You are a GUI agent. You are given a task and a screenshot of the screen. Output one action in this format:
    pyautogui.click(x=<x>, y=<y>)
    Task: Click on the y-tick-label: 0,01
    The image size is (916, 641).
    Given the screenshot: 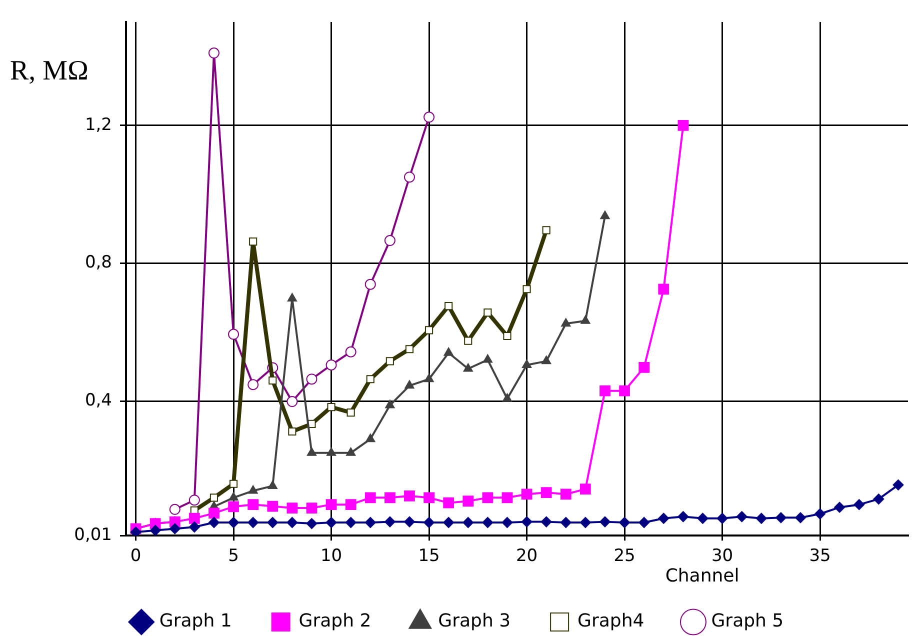 What is the action you would take?
    pyautogui.click(x=93, y=535)
    